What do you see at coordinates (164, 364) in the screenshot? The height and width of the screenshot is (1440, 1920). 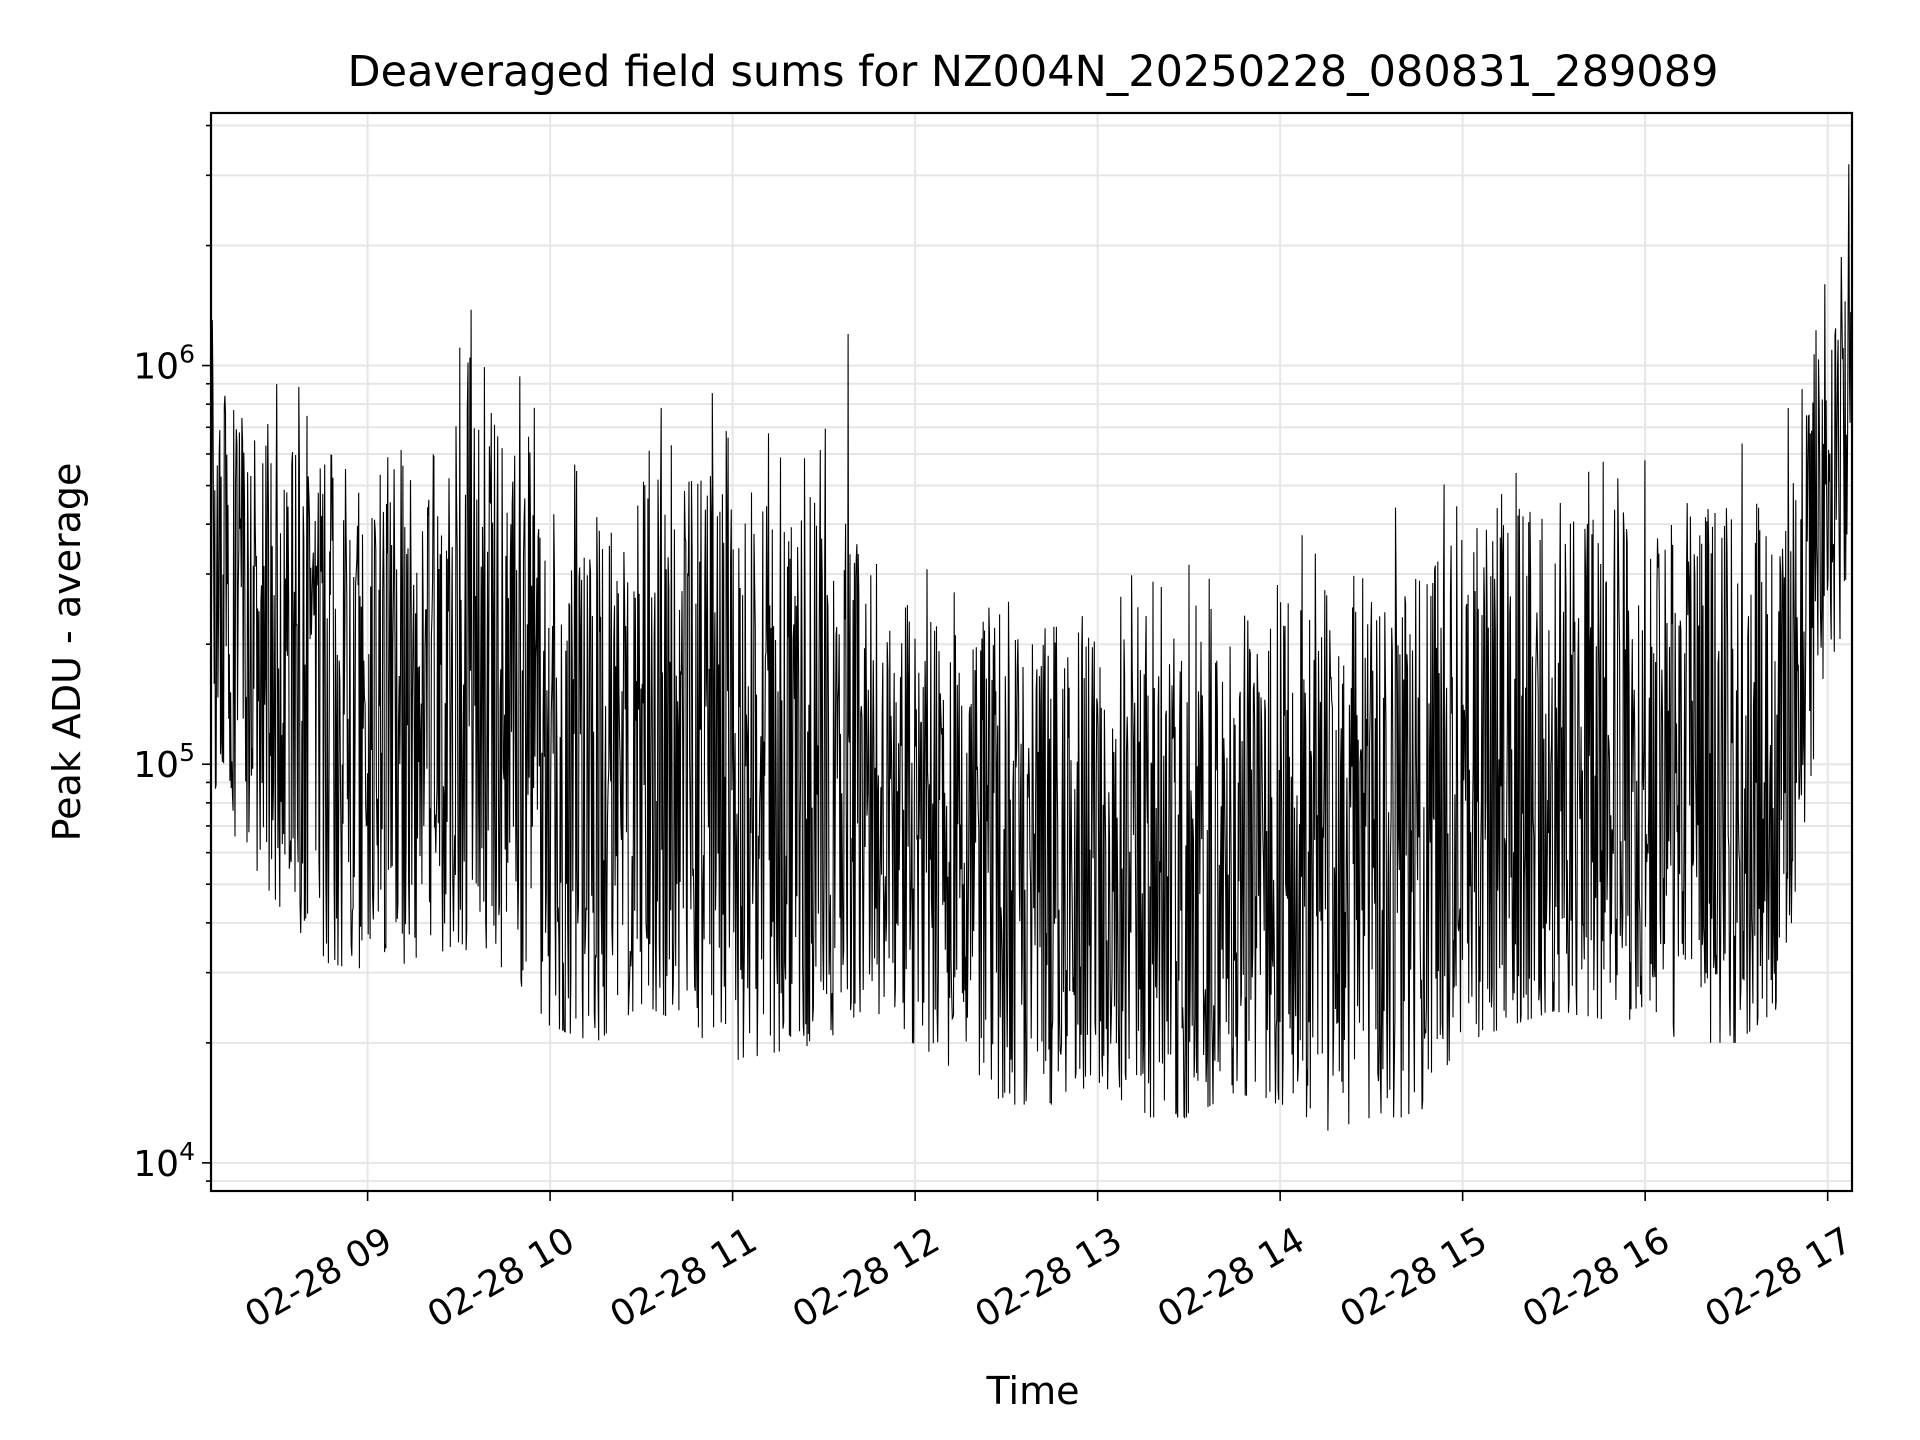 I see `y-tick-label: 10⁶` at bounding box center [164, 364].